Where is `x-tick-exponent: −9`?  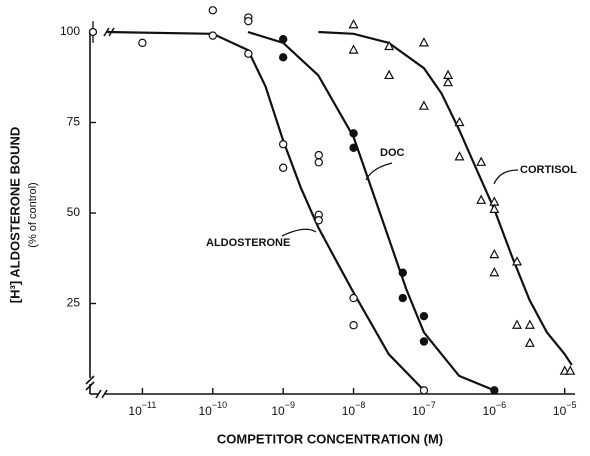 x-tick-exponent: −9 is located at coordinates (290, 405).